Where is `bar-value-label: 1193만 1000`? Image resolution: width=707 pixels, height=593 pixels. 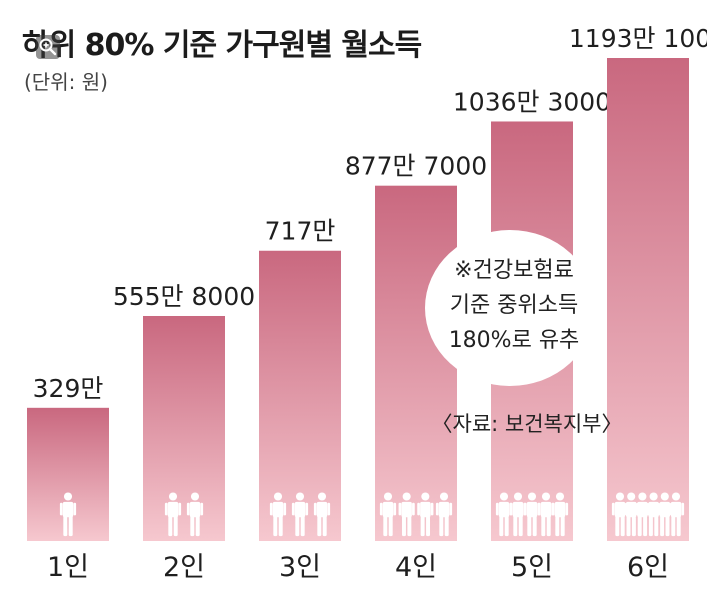
bar-value-label: 1193만 1000 is located at coordinates (638, 38).